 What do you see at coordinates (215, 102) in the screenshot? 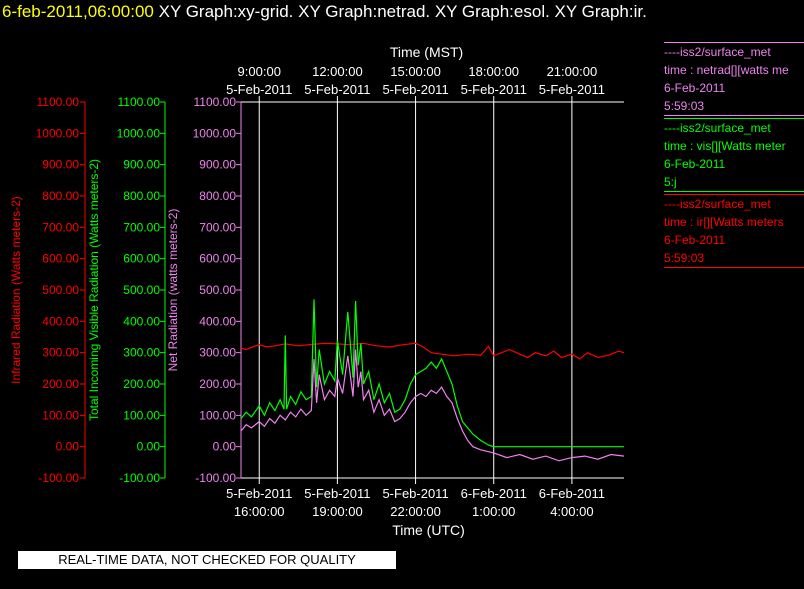
I see `netrad-y-tick-label: 1100.00` at bounding box center [215, 102].